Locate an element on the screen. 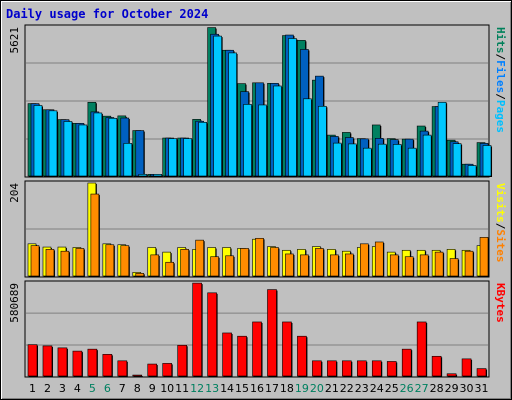 The height and width of the screenshot is (400, 512). legend-part: Pages is located at coordinates (500, 116).